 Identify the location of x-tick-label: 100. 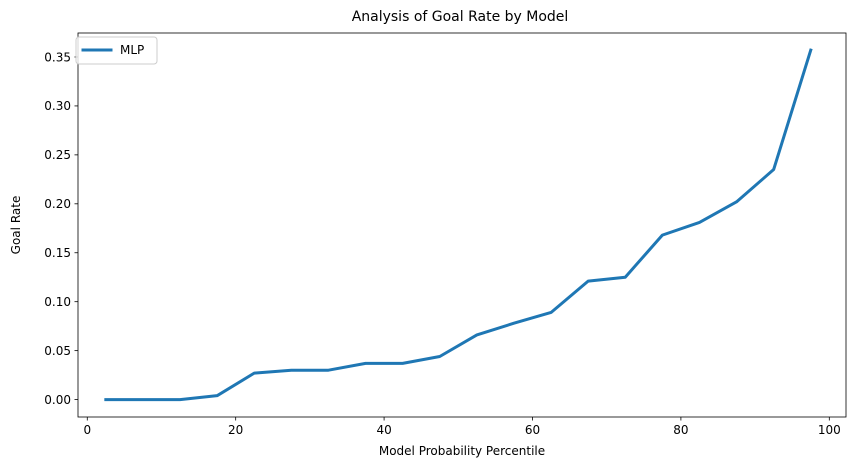
(829, 430).